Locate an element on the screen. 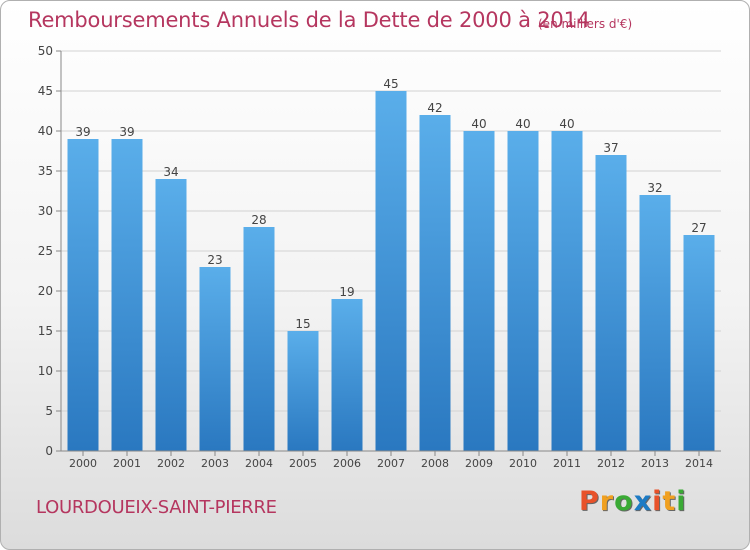 Image resolution: width=750 pixels, height=550 pixels. logo-letter: t is located at coordinates (669, 501).